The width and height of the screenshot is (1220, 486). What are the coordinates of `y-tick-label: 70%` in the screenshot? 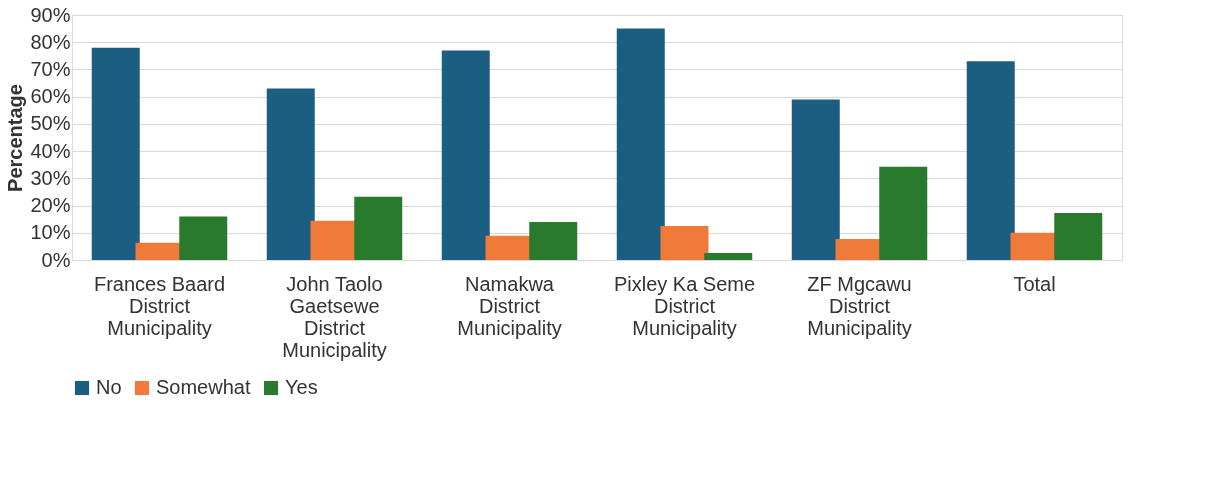 It's located at (50, 68).